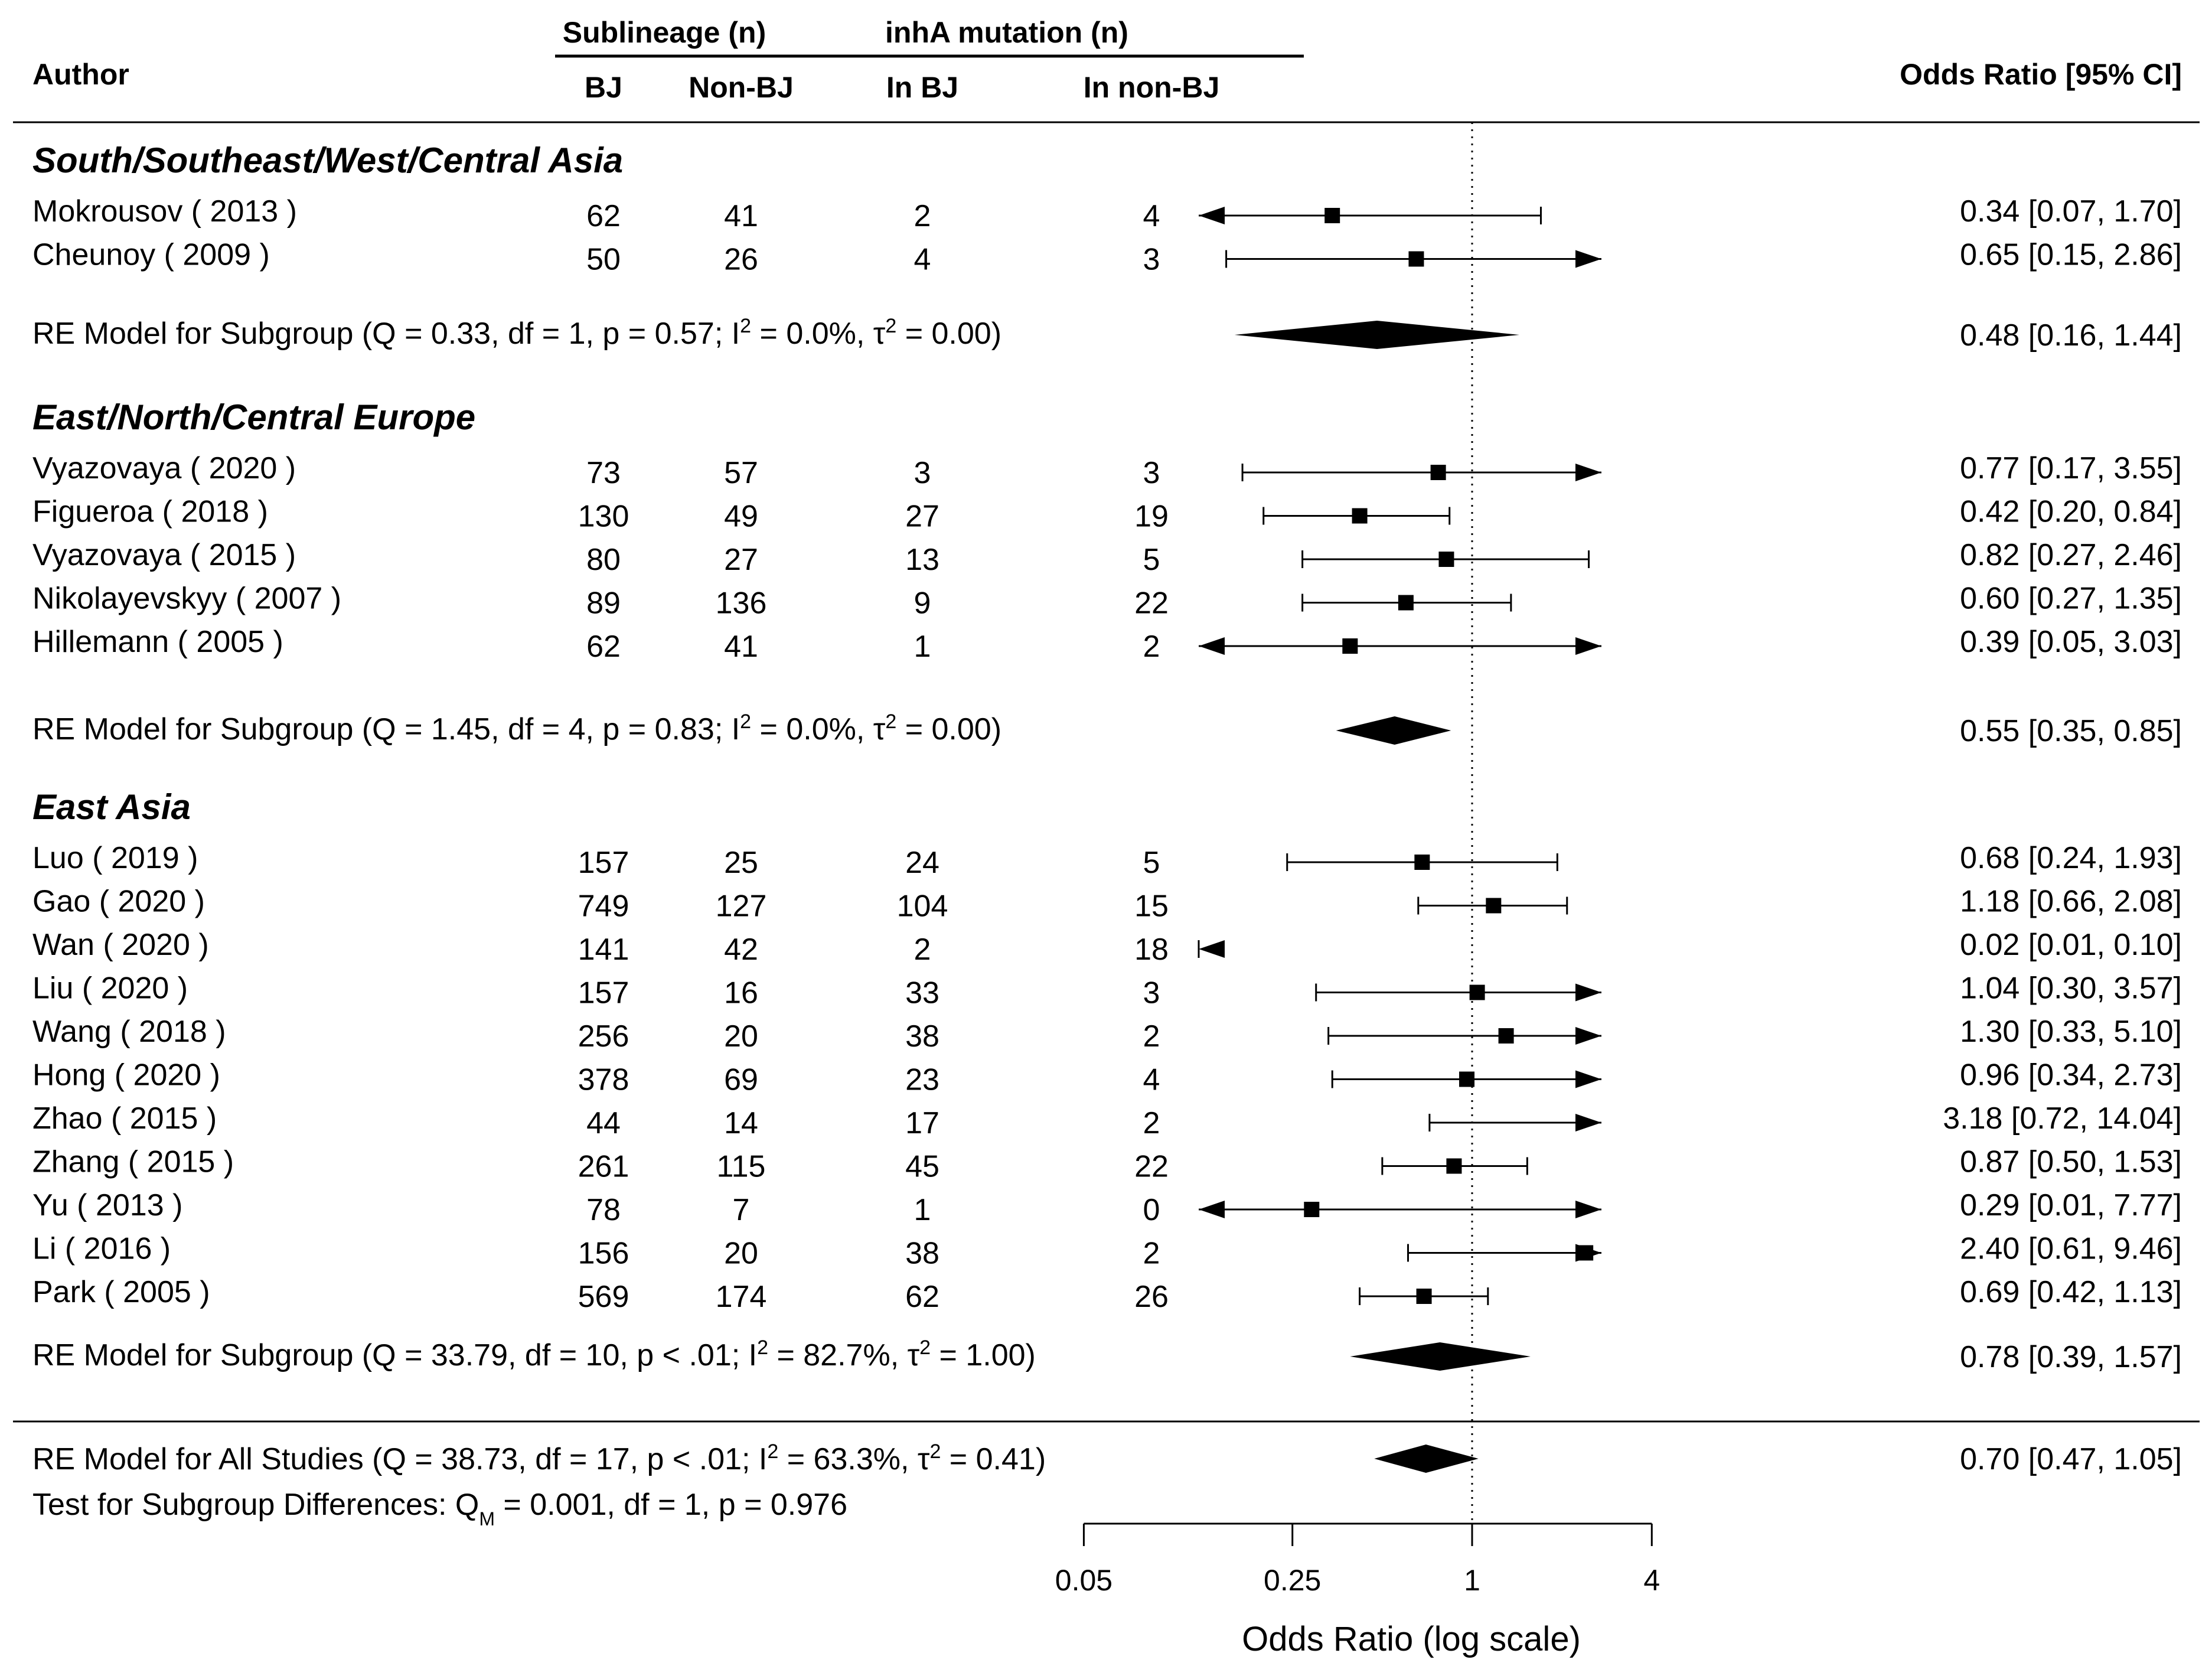 Image resolution: width=2212 pixels, height=1676 pixels. Describe the element at coordinates (741, 1254) in the screenshot. I see `non-bj-count: 20` at that location.